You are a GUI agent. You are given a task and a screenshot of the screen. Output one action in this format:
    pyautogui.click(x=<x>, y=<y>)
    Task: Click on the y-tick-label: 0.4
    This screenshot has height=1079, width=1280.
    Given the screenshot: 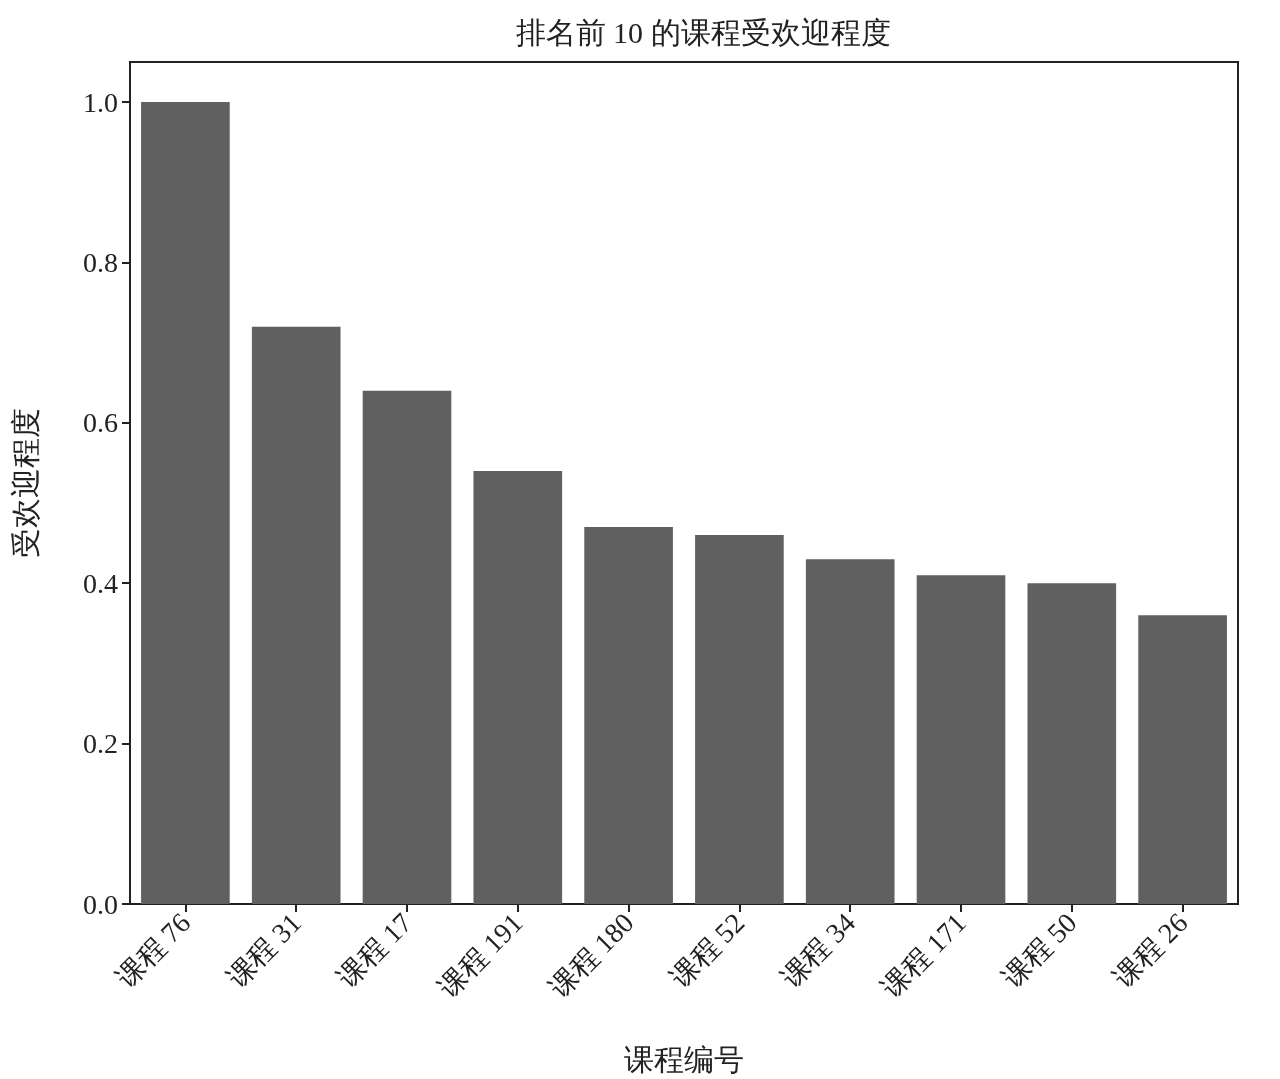 What is the action you would take?
    pyautogui.click(x=100, y=583)
    